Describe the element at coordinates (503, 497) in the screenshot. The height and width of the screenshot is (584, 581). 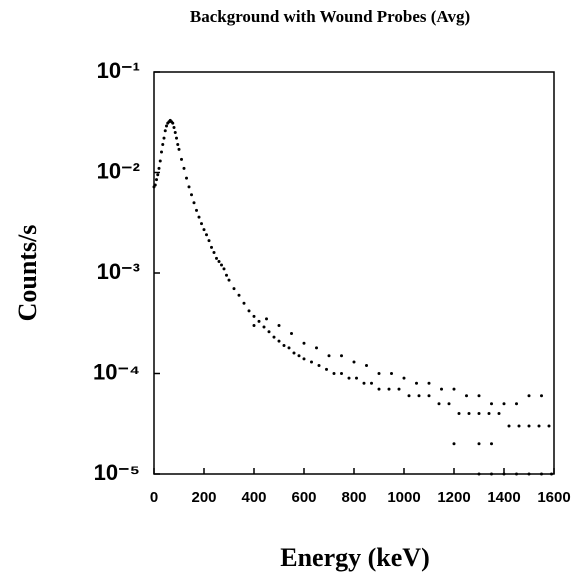
I see `x-tick-label: 1400` at that location.